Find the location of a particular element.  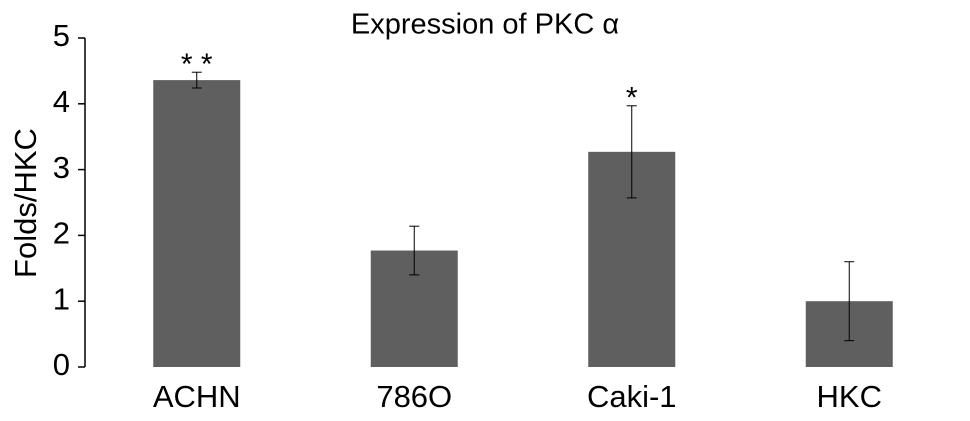

chart-title: Expression of PKC α is located at coordinates (485, 25).